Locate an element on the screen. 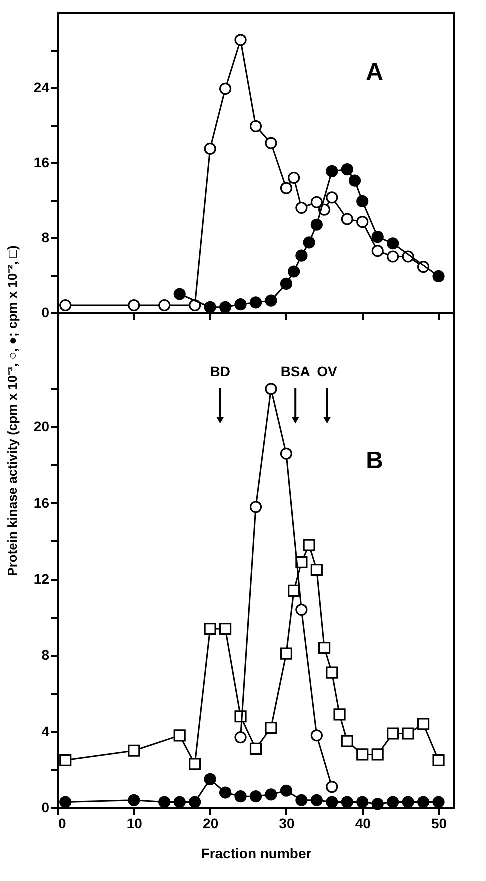 The image size is (486, 881). annotation: BSA is located at coordinates (295, 371).